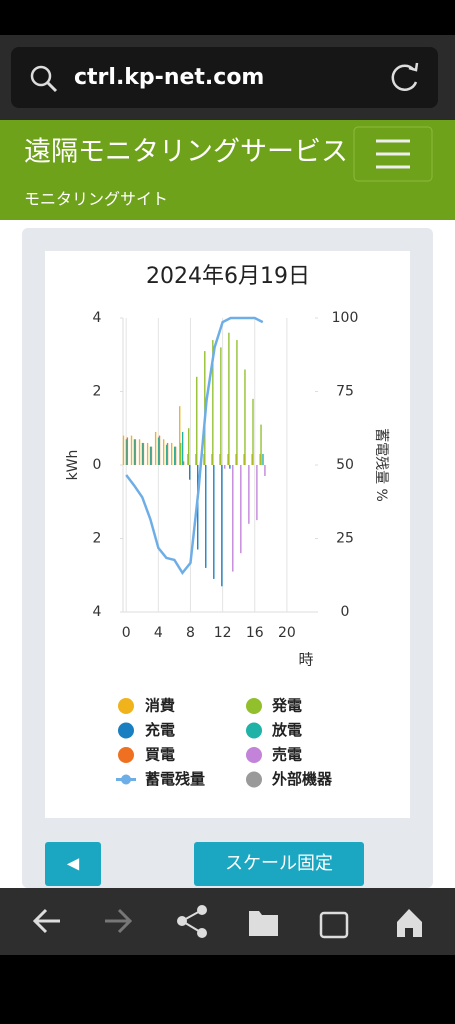 This screenshot has height=1024, width=455. Describe the element at coordinates (192, 921) in the screenshot. I see `share-icon` at that location.